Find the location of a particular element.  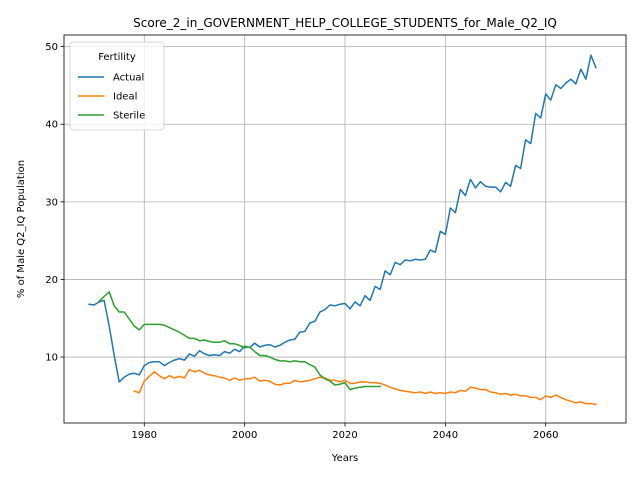

legend-title: Fertility is located at coordinates (117, 57).